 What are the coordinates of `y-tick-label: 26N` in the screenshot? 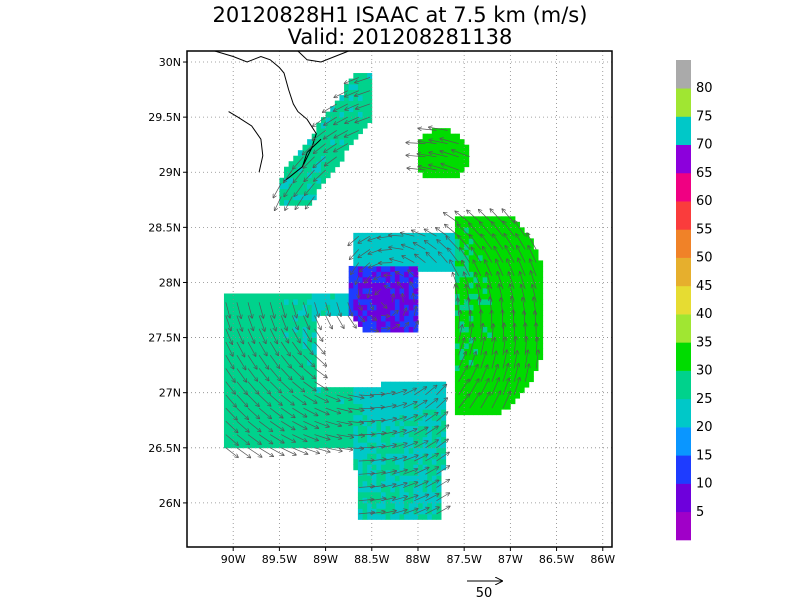 It's located at (170, 503).